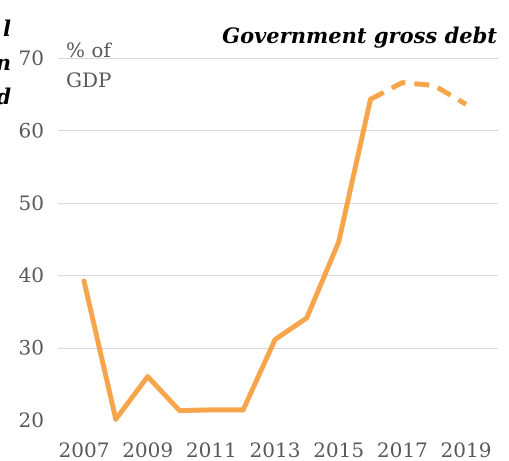  Describe the element at coordinates (7, 28) in the screenshot. I see `clipped-left-text-1: l` at that location.